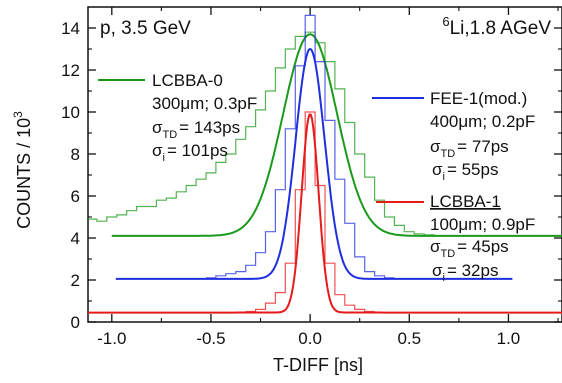 This screenshot has height=383, width=562. Describe the element at coordinates (196, 129) in the screenshot. I see `lcbba0-sigma-td: σTD = 143ps` at that location.